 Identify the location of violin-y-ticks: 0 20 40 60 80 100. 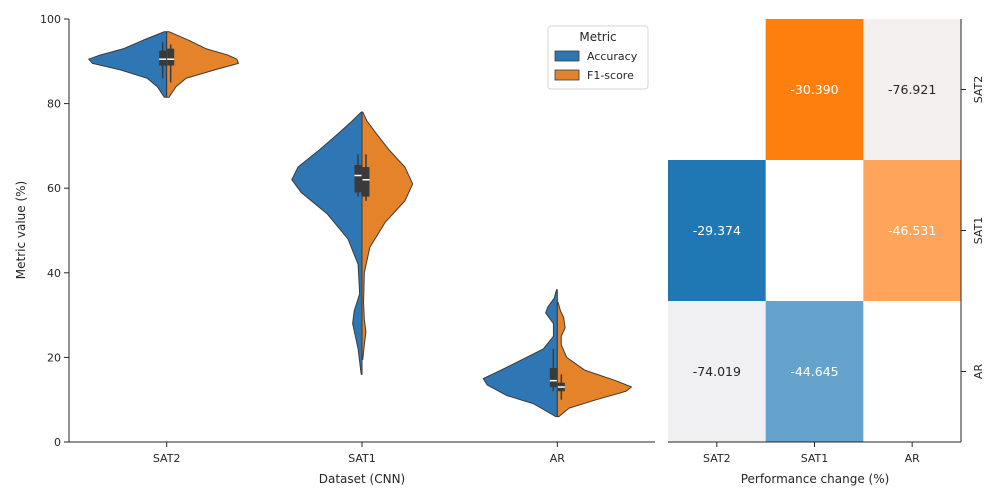
(54, 231).